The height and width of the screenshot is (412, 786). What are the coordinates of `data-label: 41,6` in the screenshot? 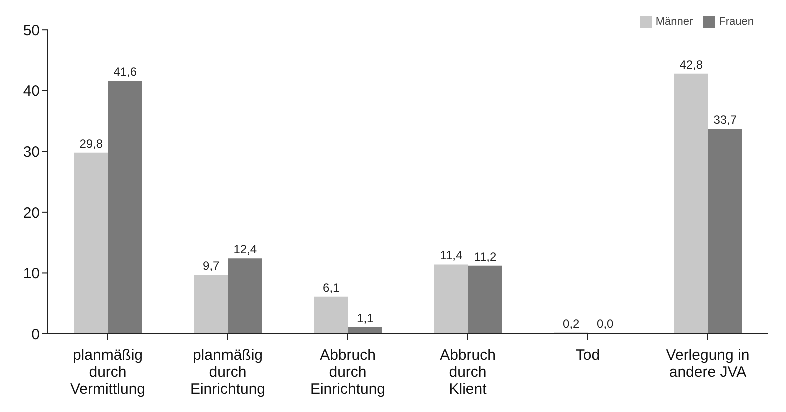 It's located at (126, 72).